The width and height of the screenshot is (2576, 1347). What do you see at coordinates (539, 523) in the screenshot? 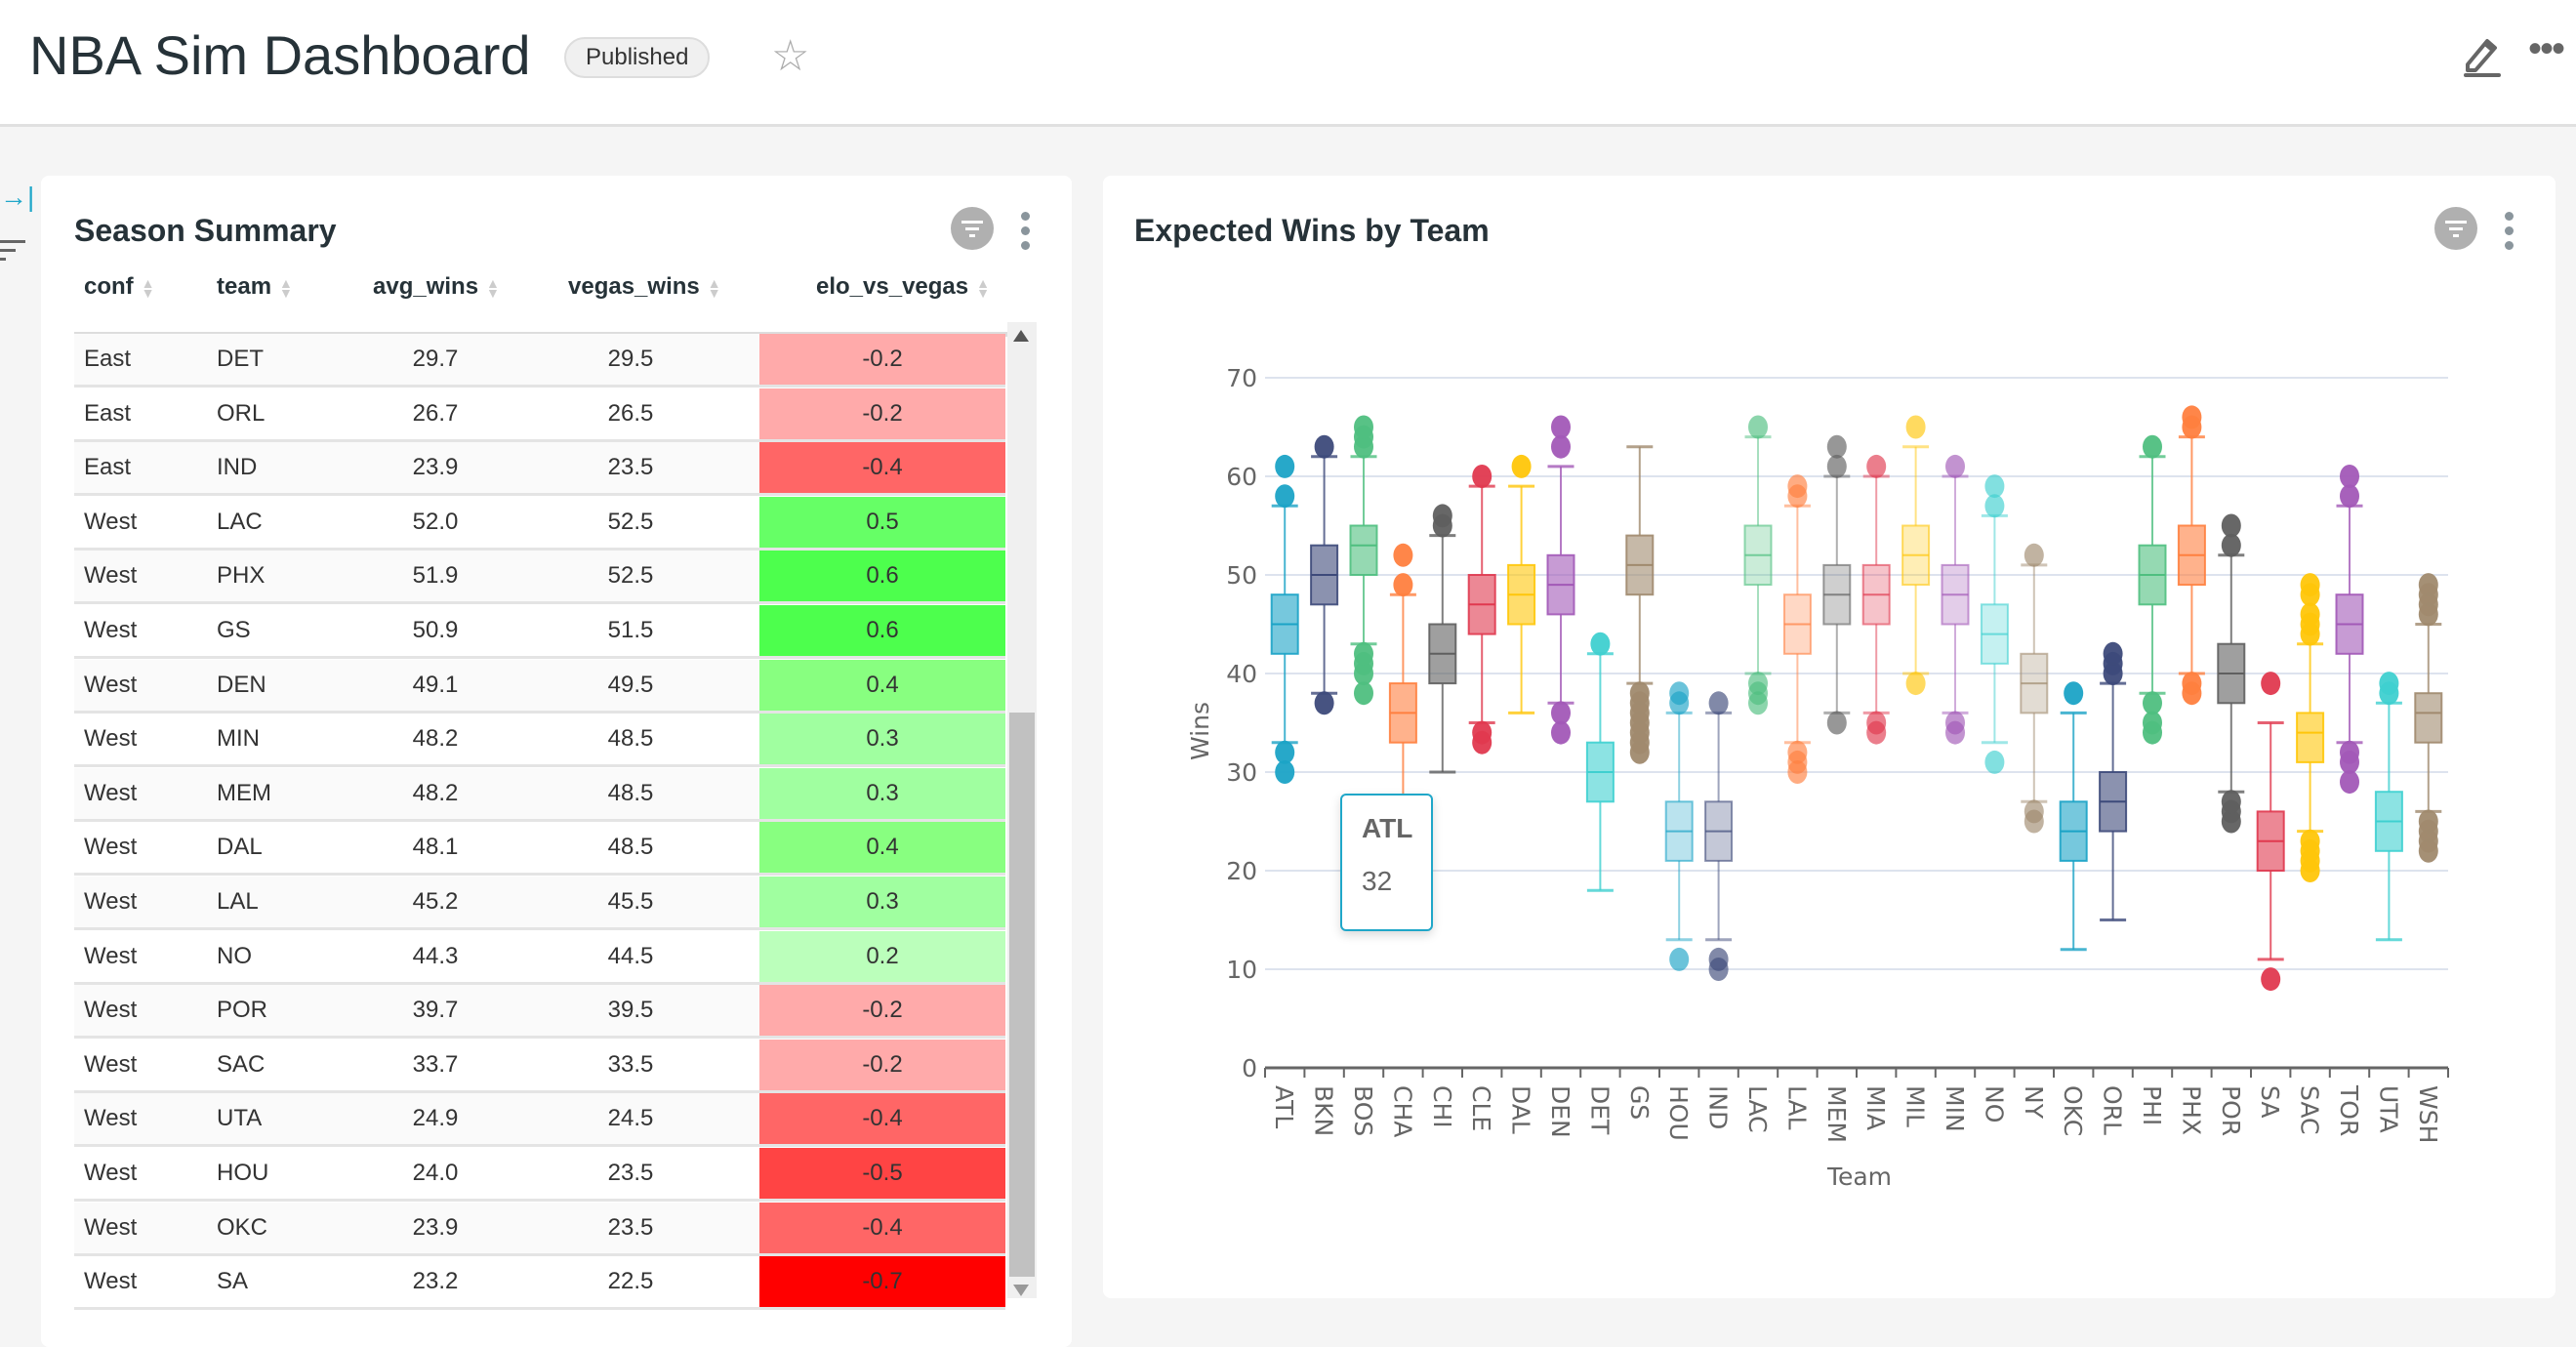
I see `table-row: West LAC 52.0 52.5 0.5` at bounding box center [539, 523].